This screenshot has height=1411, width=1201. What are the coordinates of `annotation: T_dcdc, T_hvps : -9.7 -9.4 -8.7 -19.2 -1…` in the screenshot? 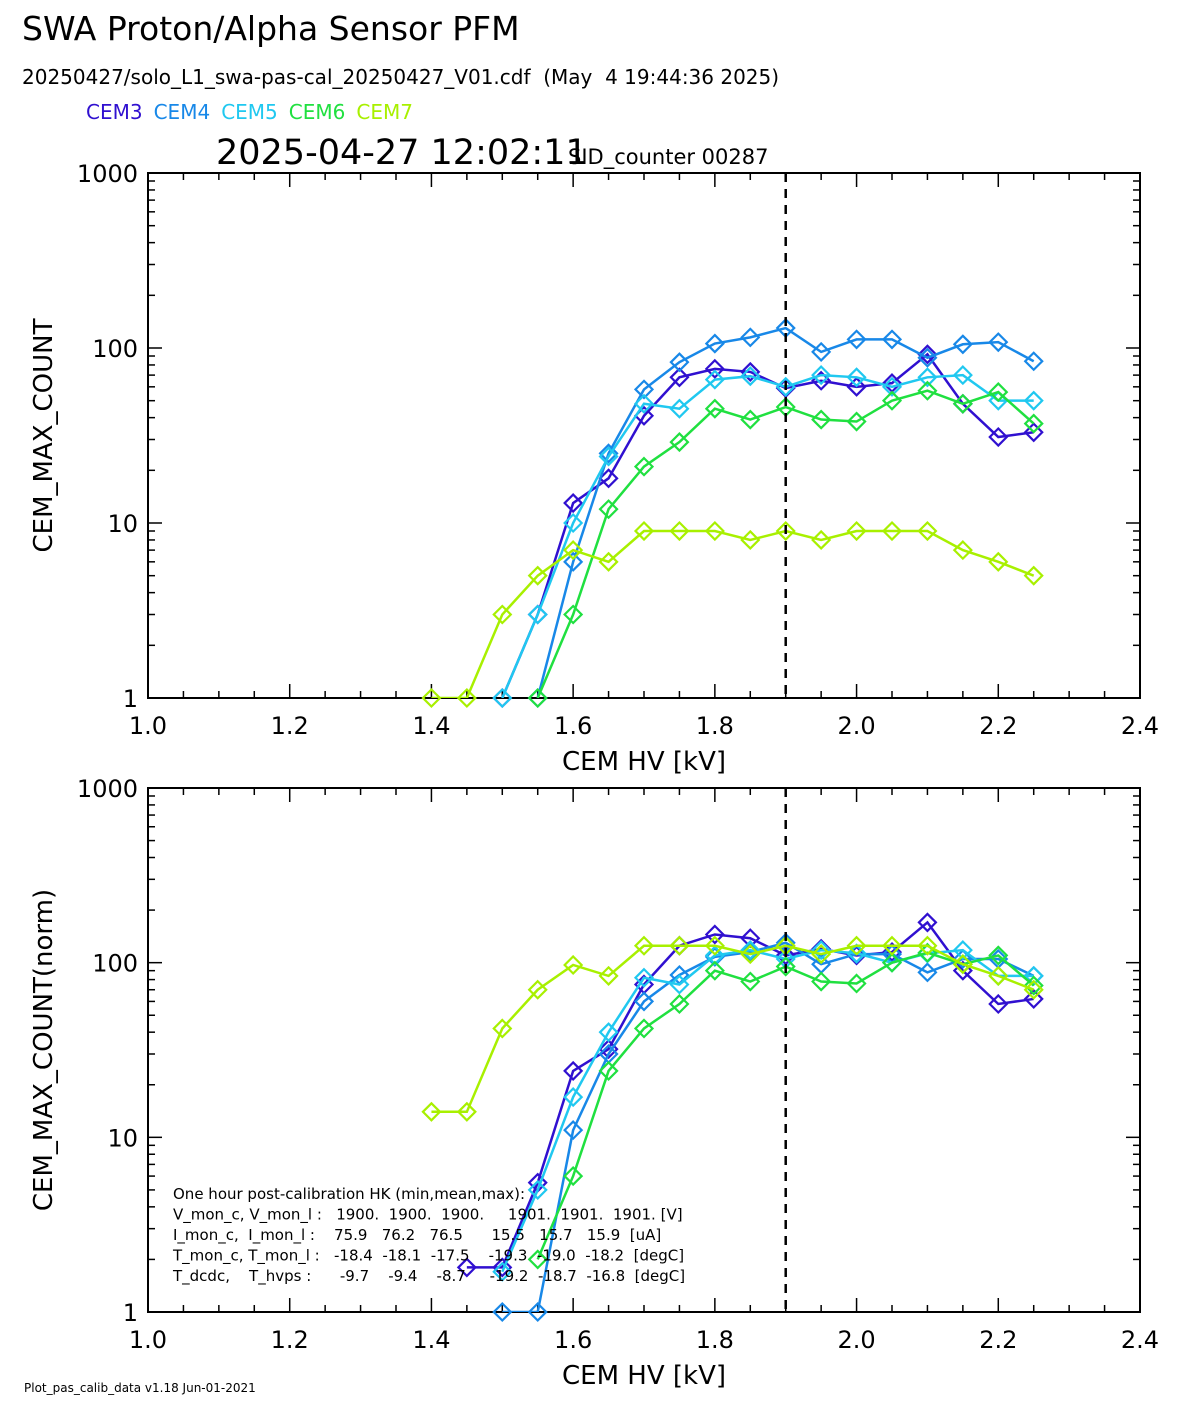 It's located at (428, 1276).